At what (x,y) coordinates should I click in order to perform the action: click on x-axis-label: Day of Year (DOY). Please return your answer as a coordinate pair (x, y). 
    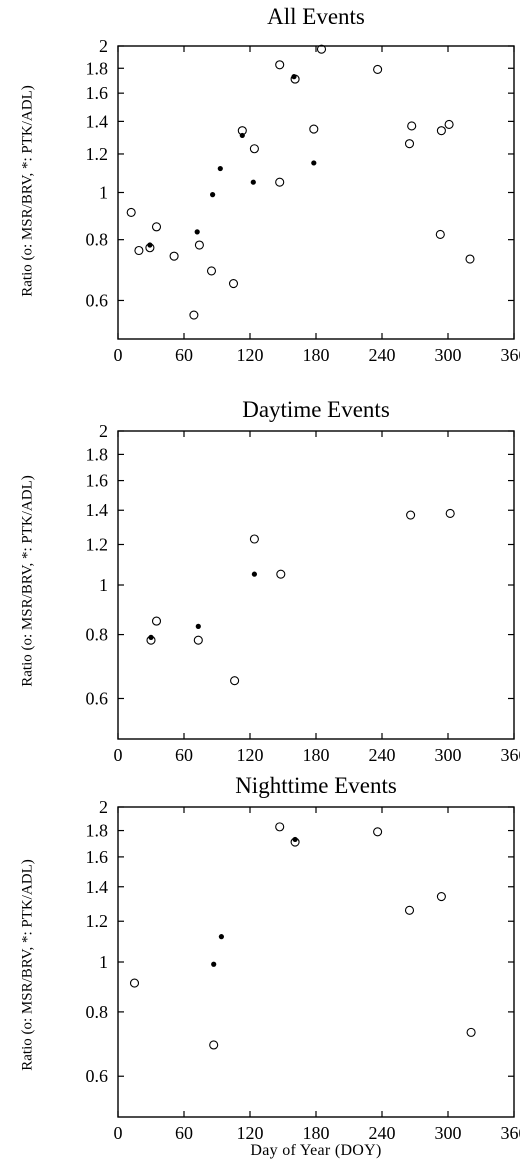
    Looking at the image, I should click on (316, 1150).